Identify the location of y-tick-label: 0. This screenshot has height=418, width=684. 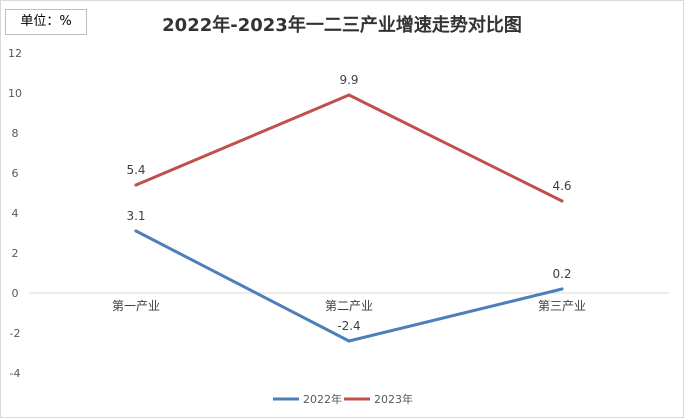
(15, 293).